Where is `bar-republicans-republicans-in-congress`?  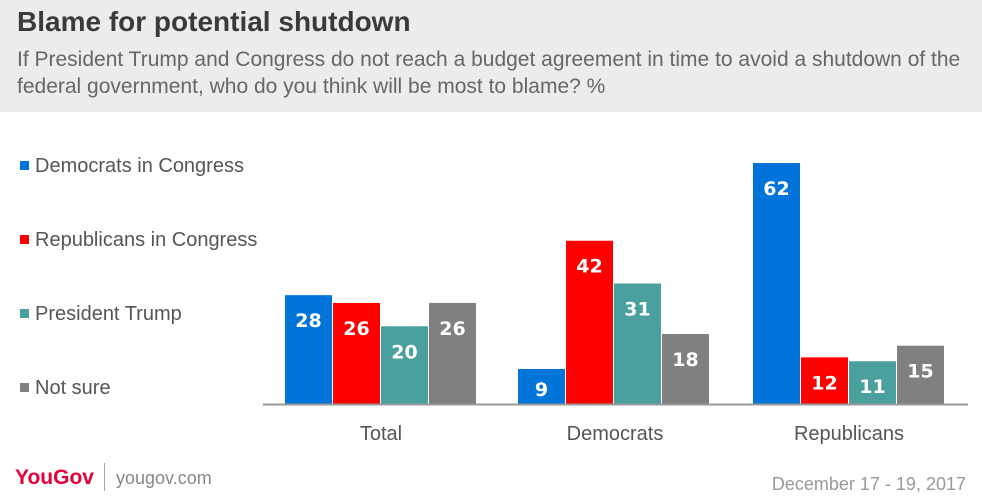 bar-republicans-republicans-in-congress is located at coordinates (824, 380).